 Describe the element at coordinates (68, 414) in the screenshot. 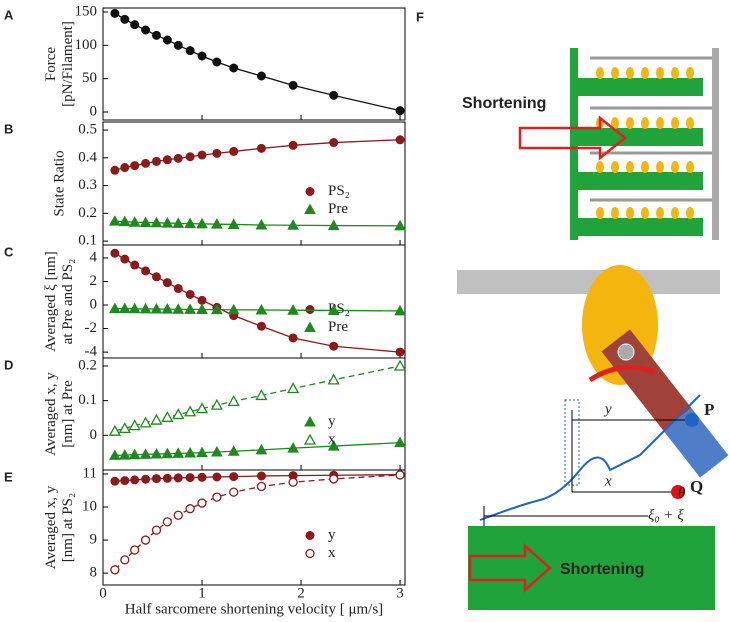

I see `y-axis-title: [nm] at Pre` at that location.